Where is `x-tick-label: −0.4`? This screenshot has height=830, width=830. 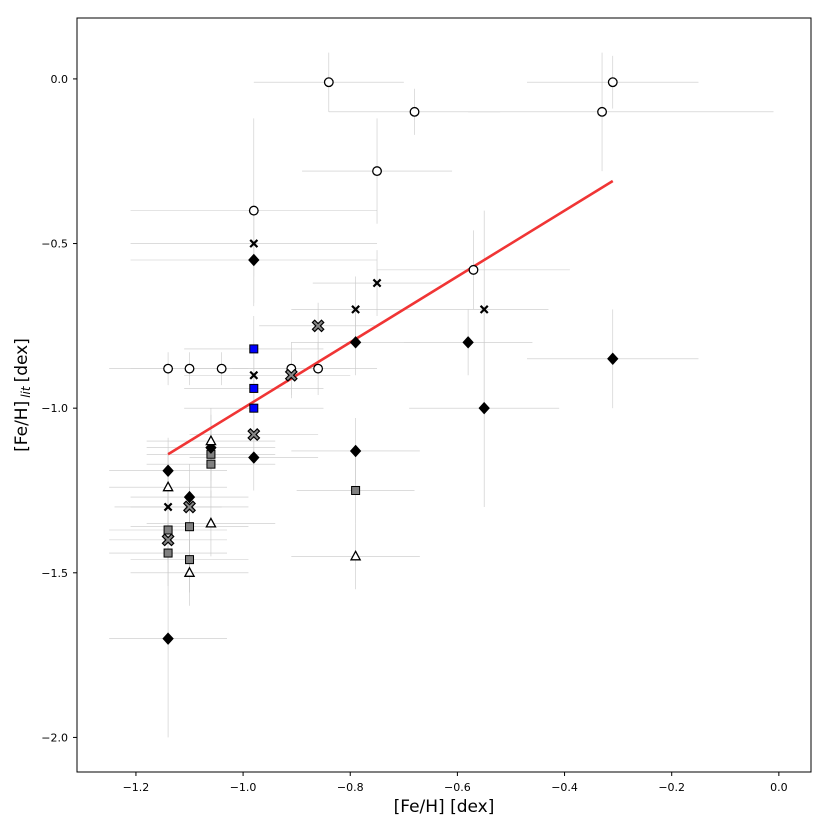
x-tick-label: −0.4 is located at coordinates (564, 787).